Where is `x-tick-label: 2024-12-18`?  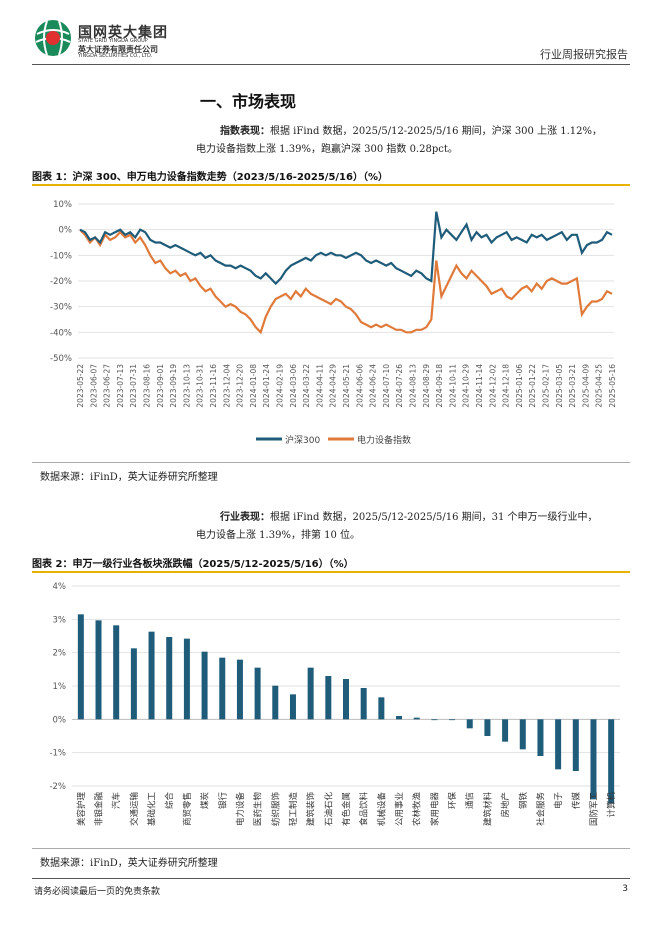 x-tick-label: 2024-12-18 is located at coordinates (506, 386).